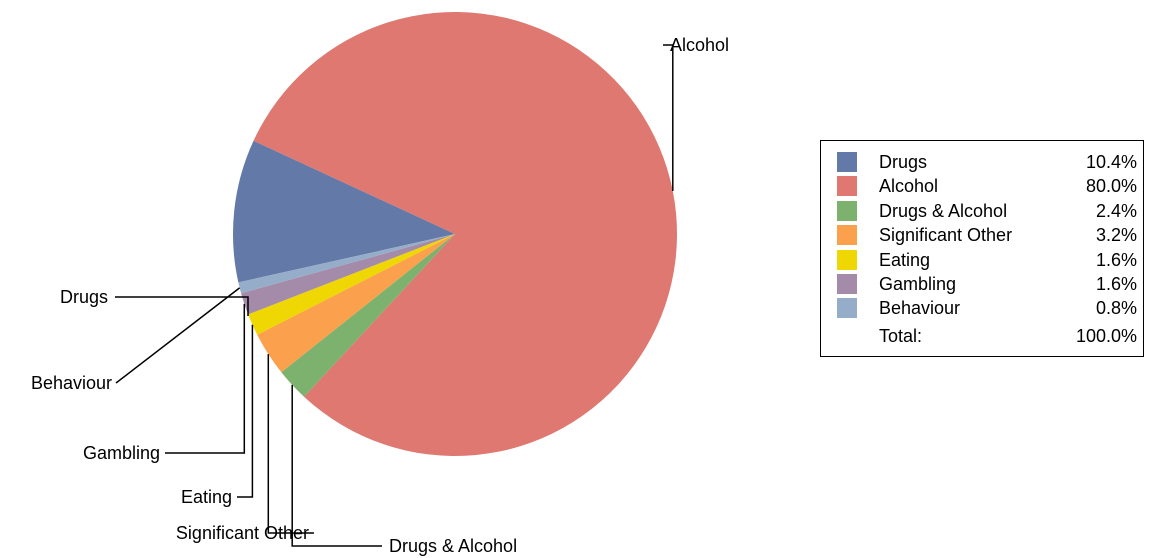  I want to click on slice-label-behaviour: Behaviour, so click(71, 383).